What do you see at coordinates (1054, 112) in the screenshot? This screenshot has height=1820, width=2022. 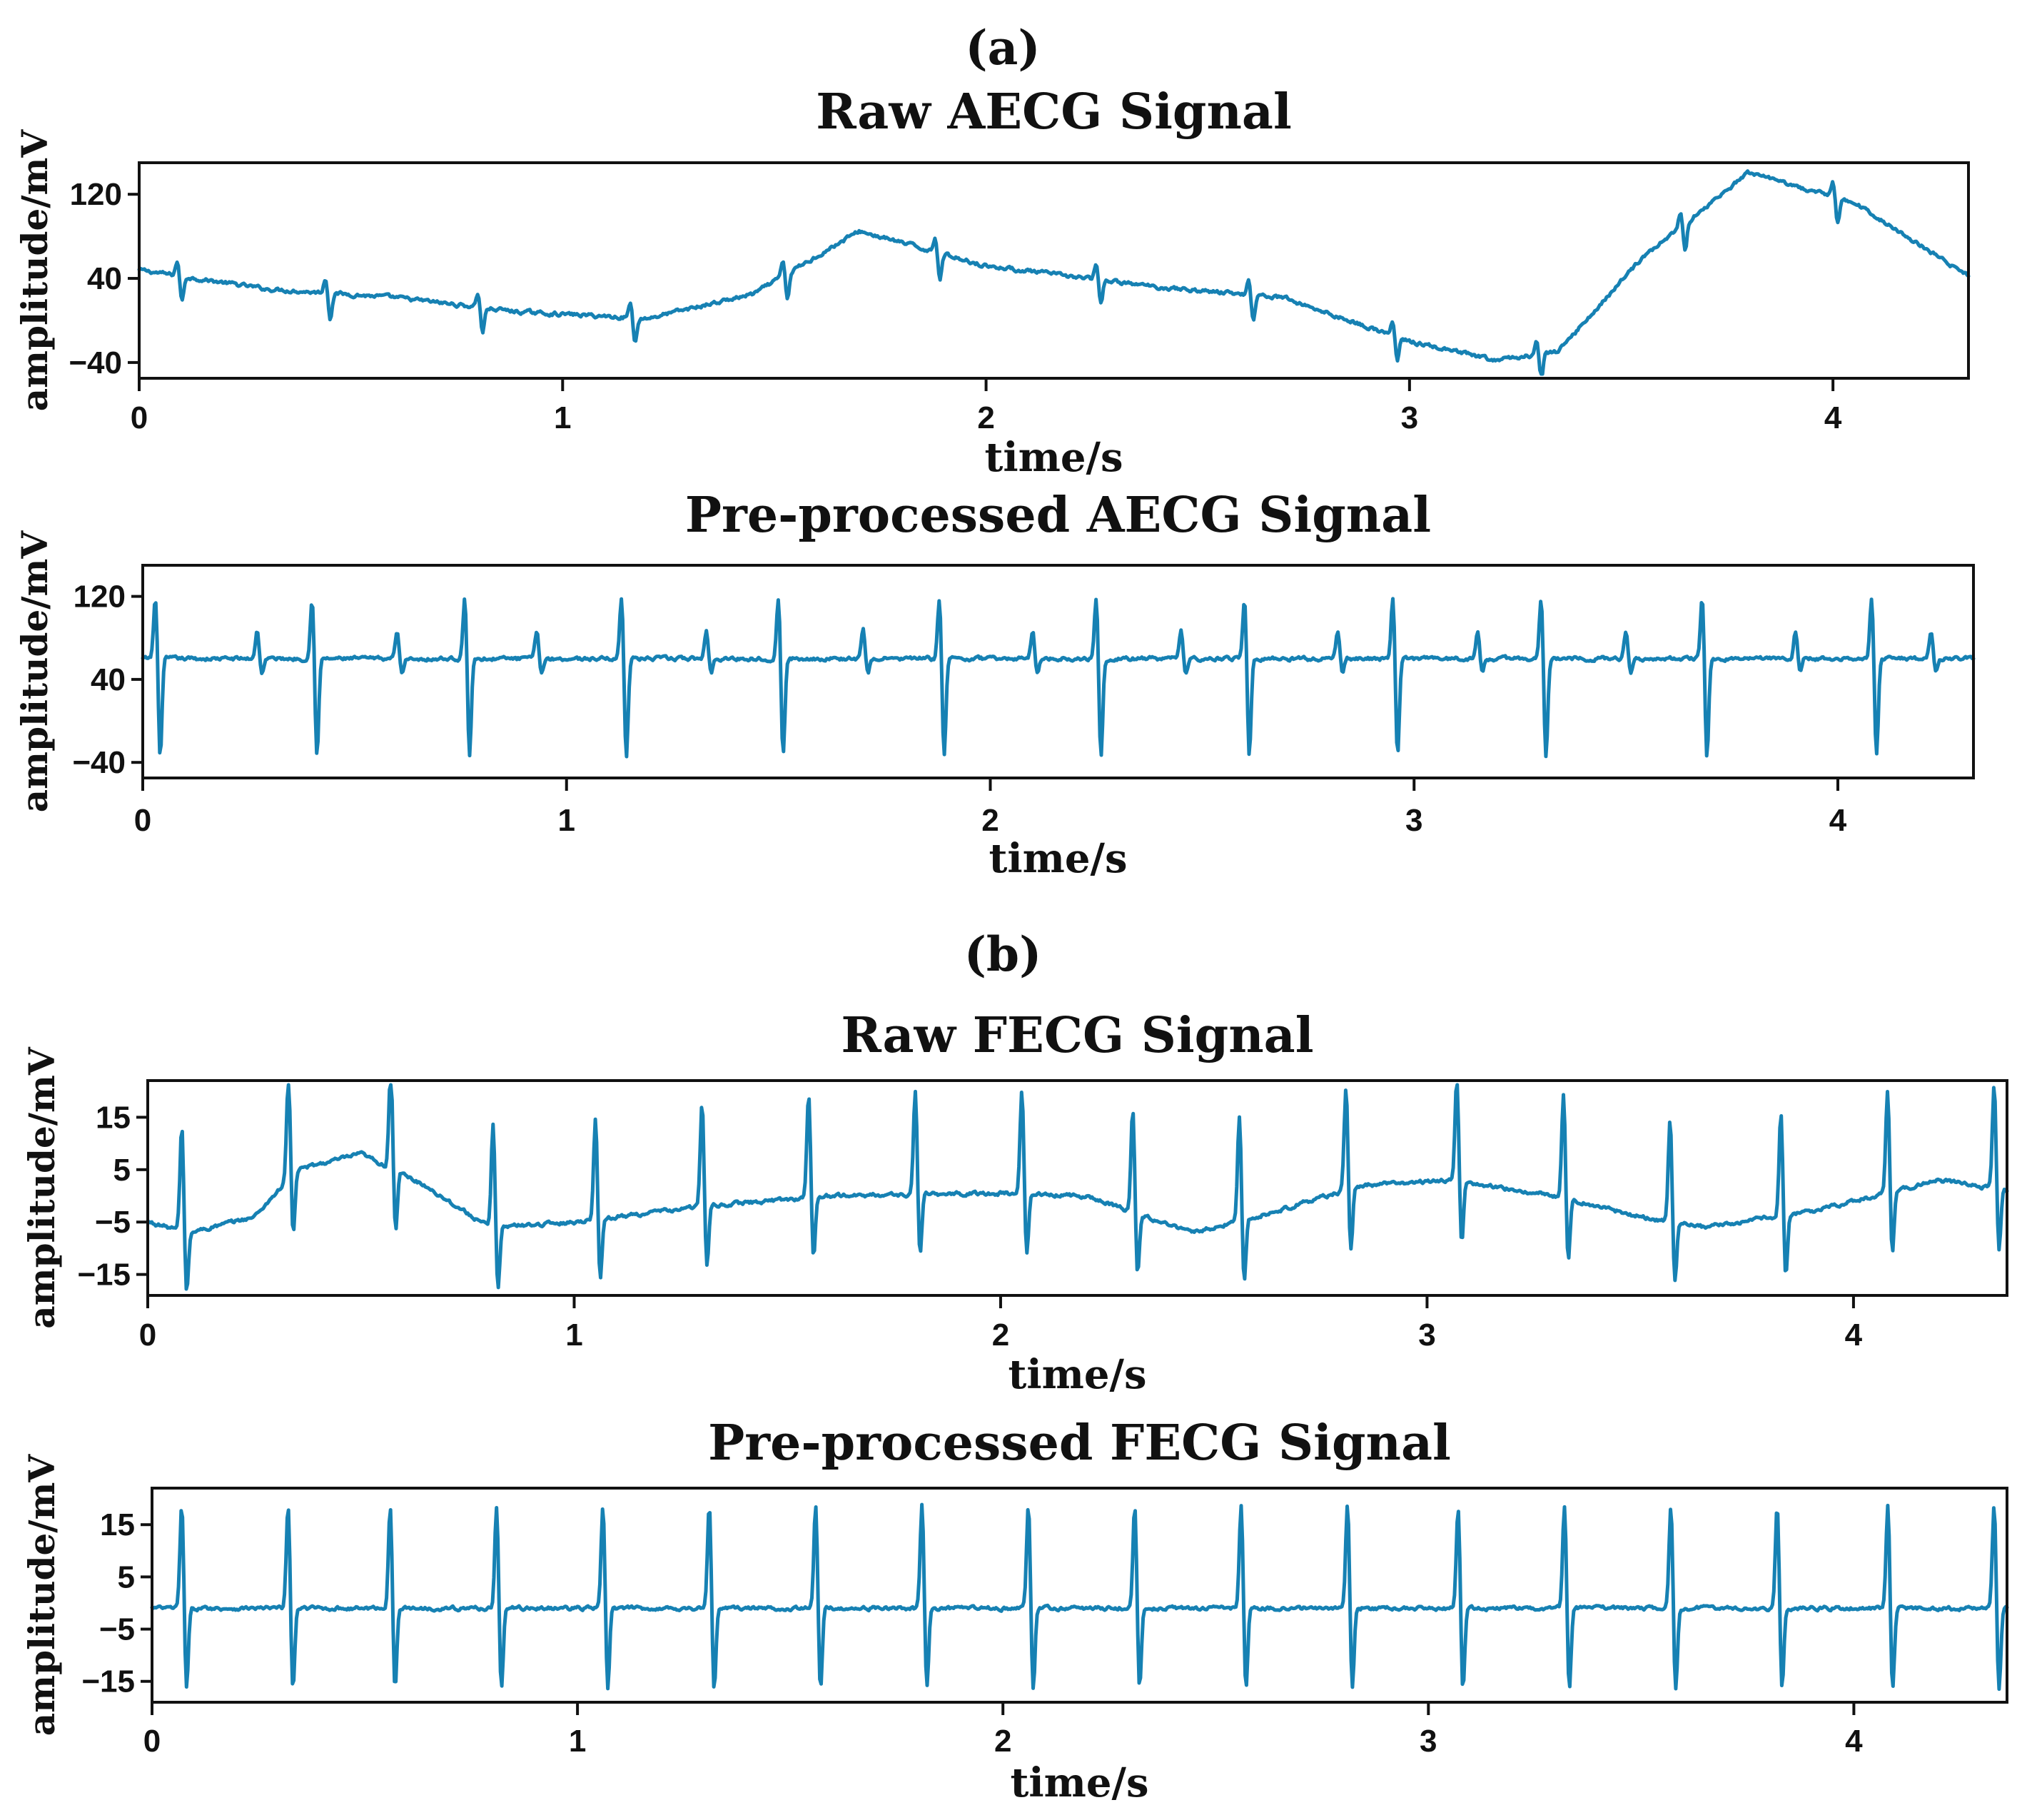 I see `chart-title: Raw AECG Signal` at bounding box center [1054, 112].